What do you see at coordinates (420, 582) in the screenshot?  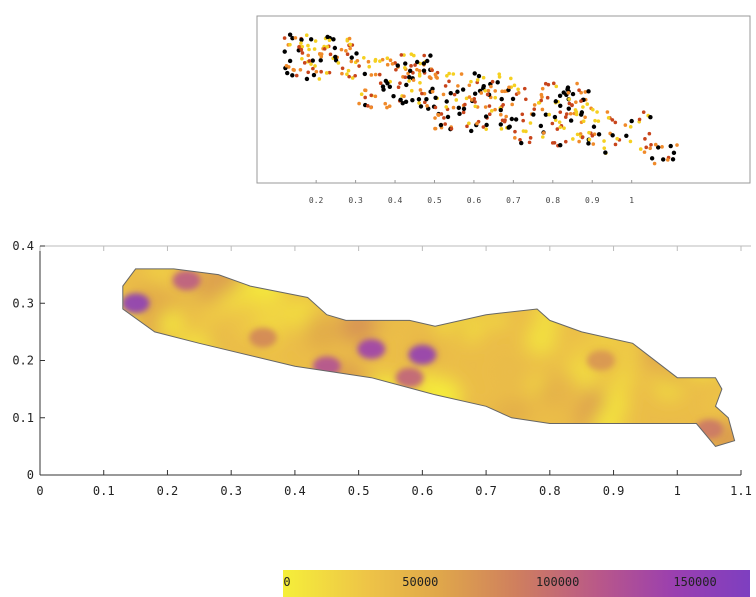 I see `colorbar-tick-label: 50000` at bounding box center [420, 582].